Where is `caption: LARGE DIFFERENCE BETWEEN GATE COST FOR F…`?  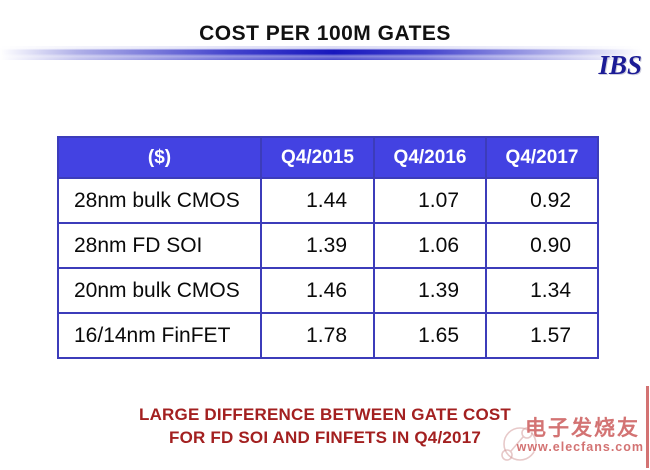
caption: LARGE DIFFERENCE BETWEEN GATE COST FOR F… is located at coordinates (325, 426).